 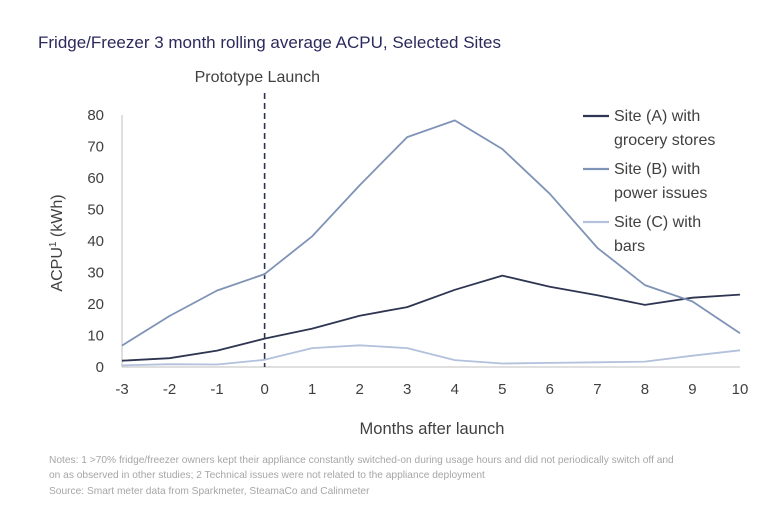 What do you see at coordinates (95, 210) in the screenshot?
I see `y-tick-label: 50` at bounding box center [95, 210].